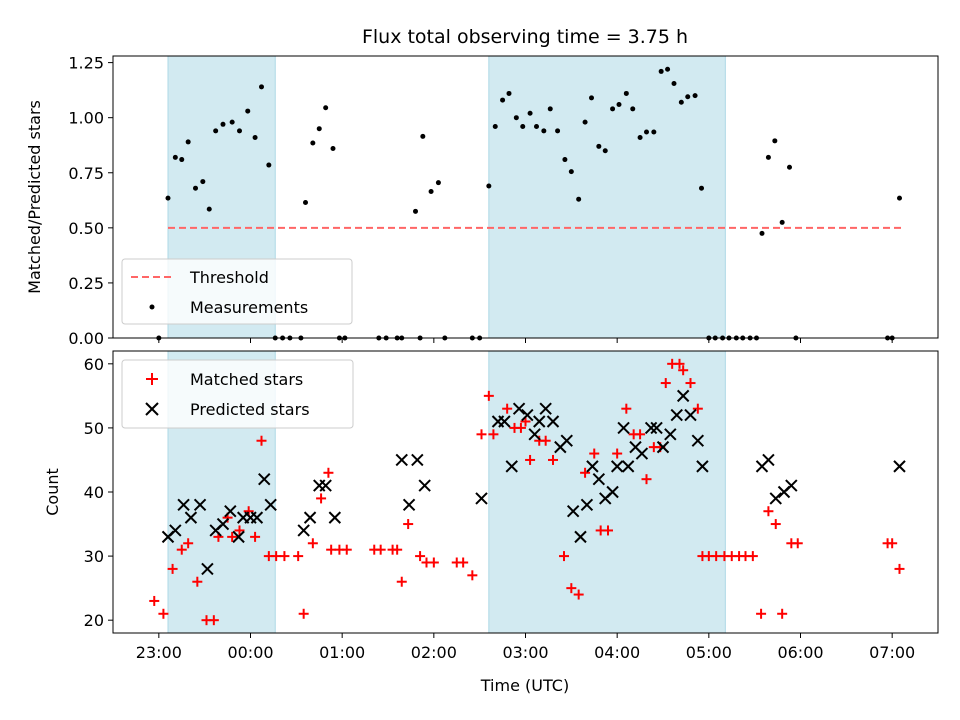 This screenshot has width=960, height=720. Describe the element at coordinates (525, 652) in the screenshot. I see `x-tick-label: 03:00` at that location.